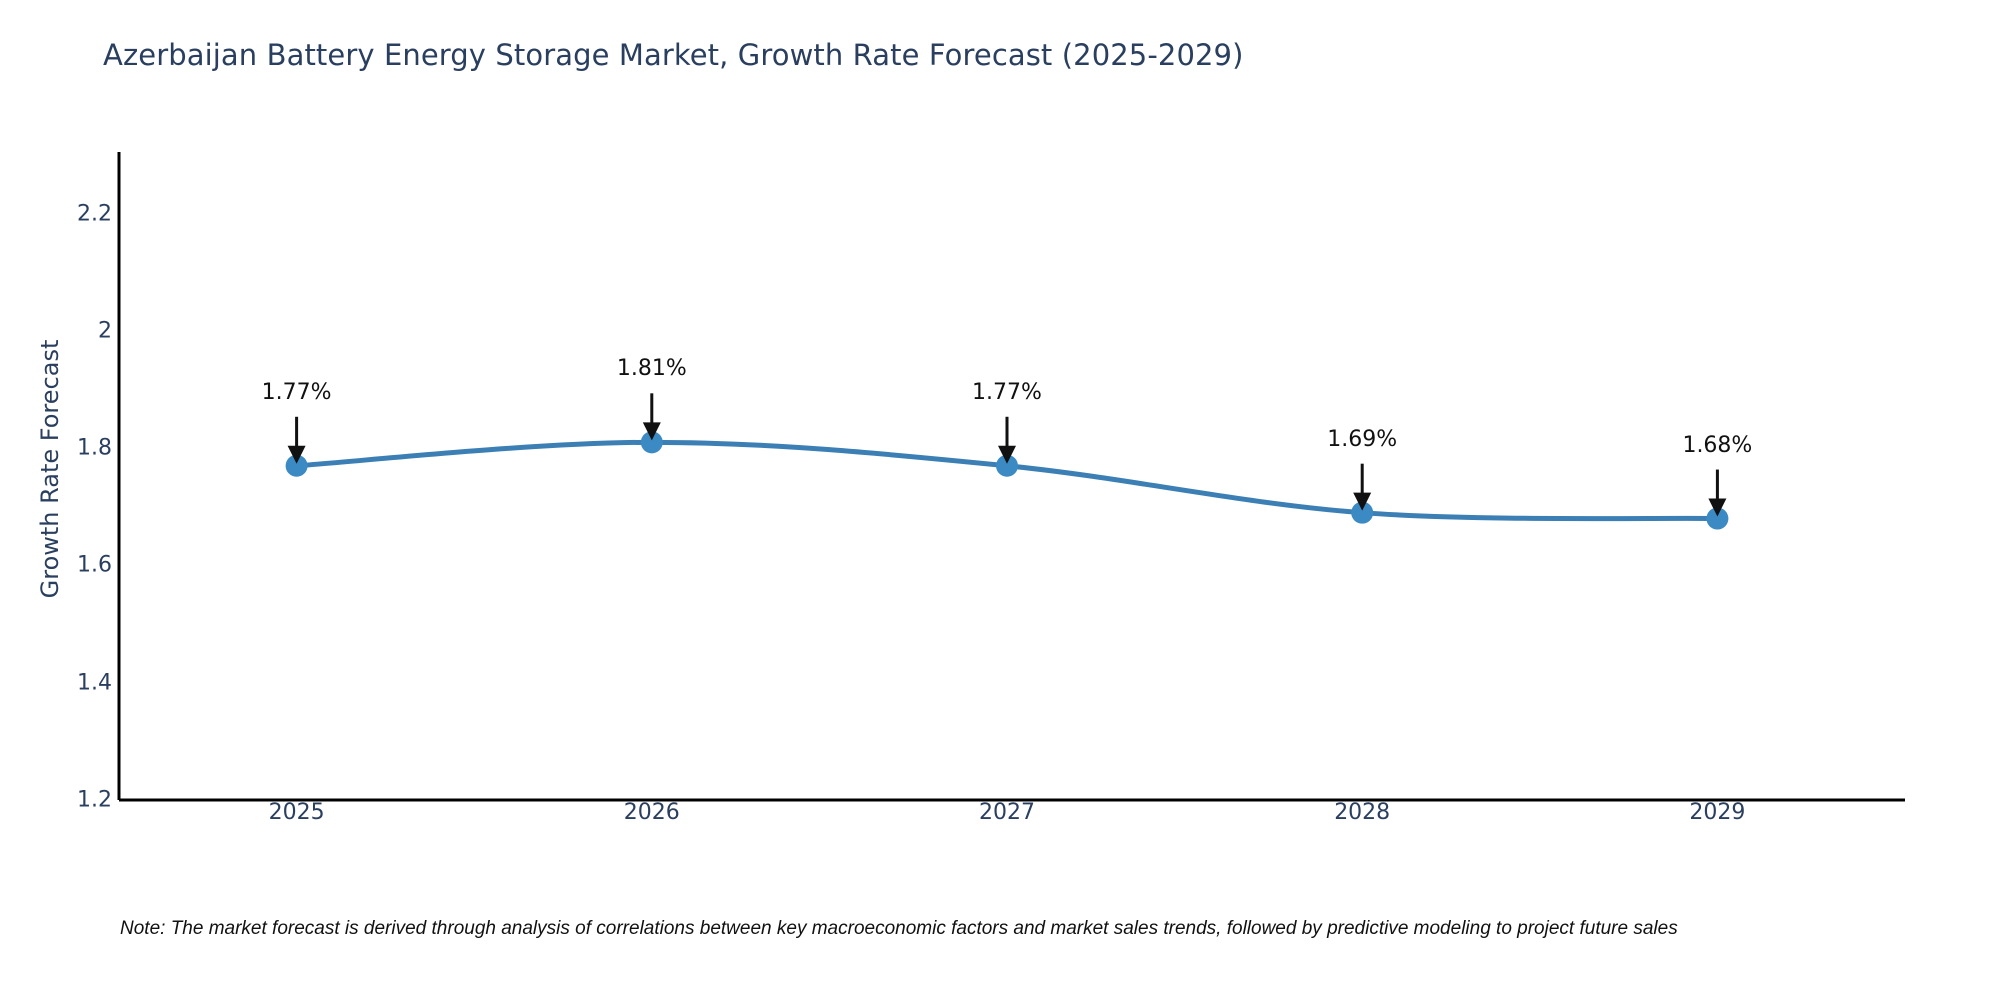 This screenshot has width=2000, height=1000. Describe the element at coordinates (94, 683) in the screenshot. I see `y-axis-tick-label: 1.4` at that location.